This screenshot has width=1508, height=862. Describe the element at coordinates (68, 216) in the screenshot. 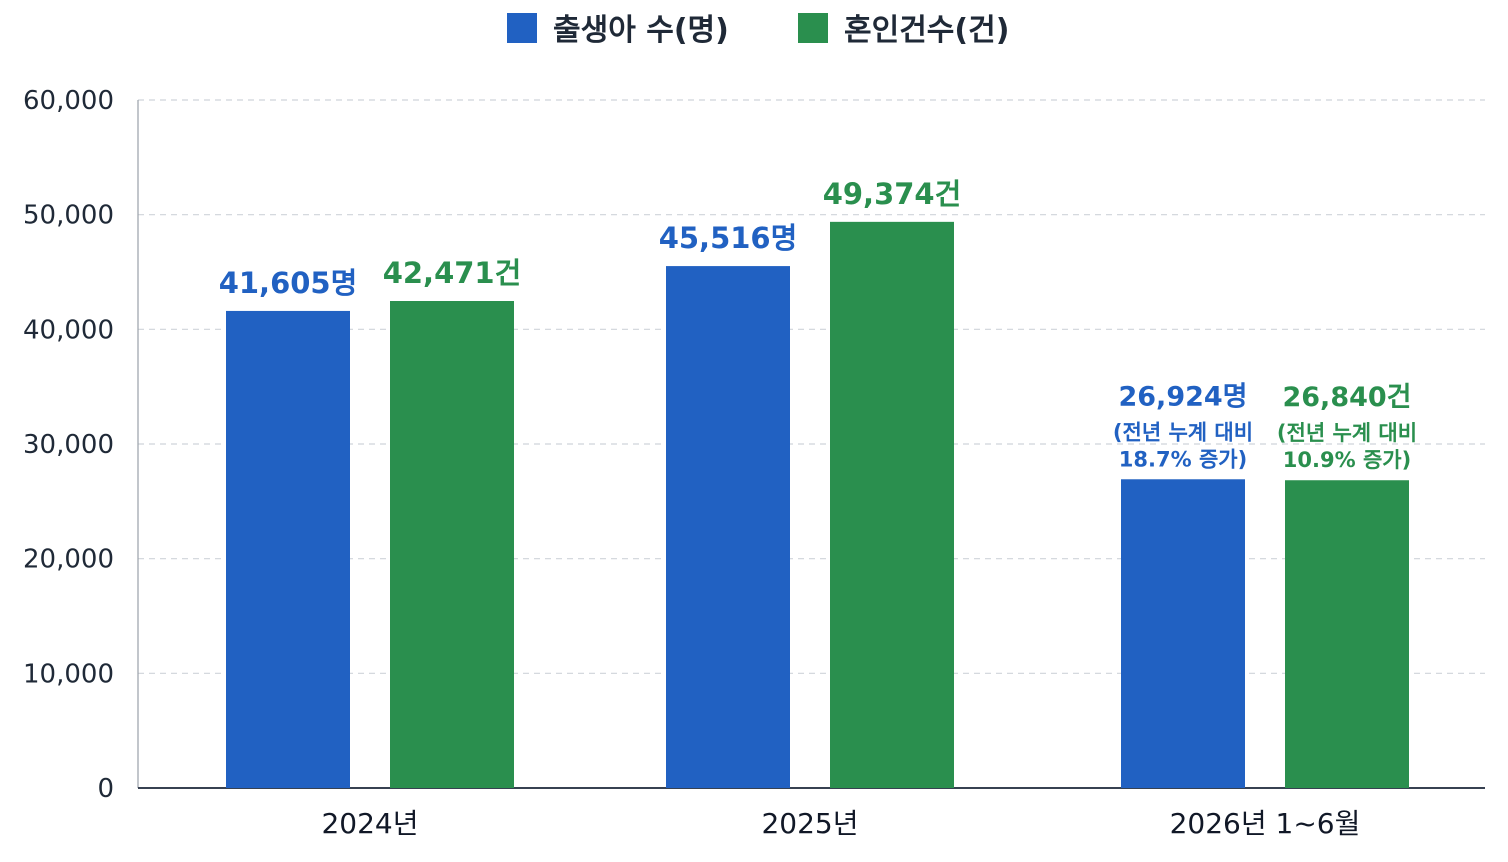

I see `y-tick-label: 50,000` at that location.